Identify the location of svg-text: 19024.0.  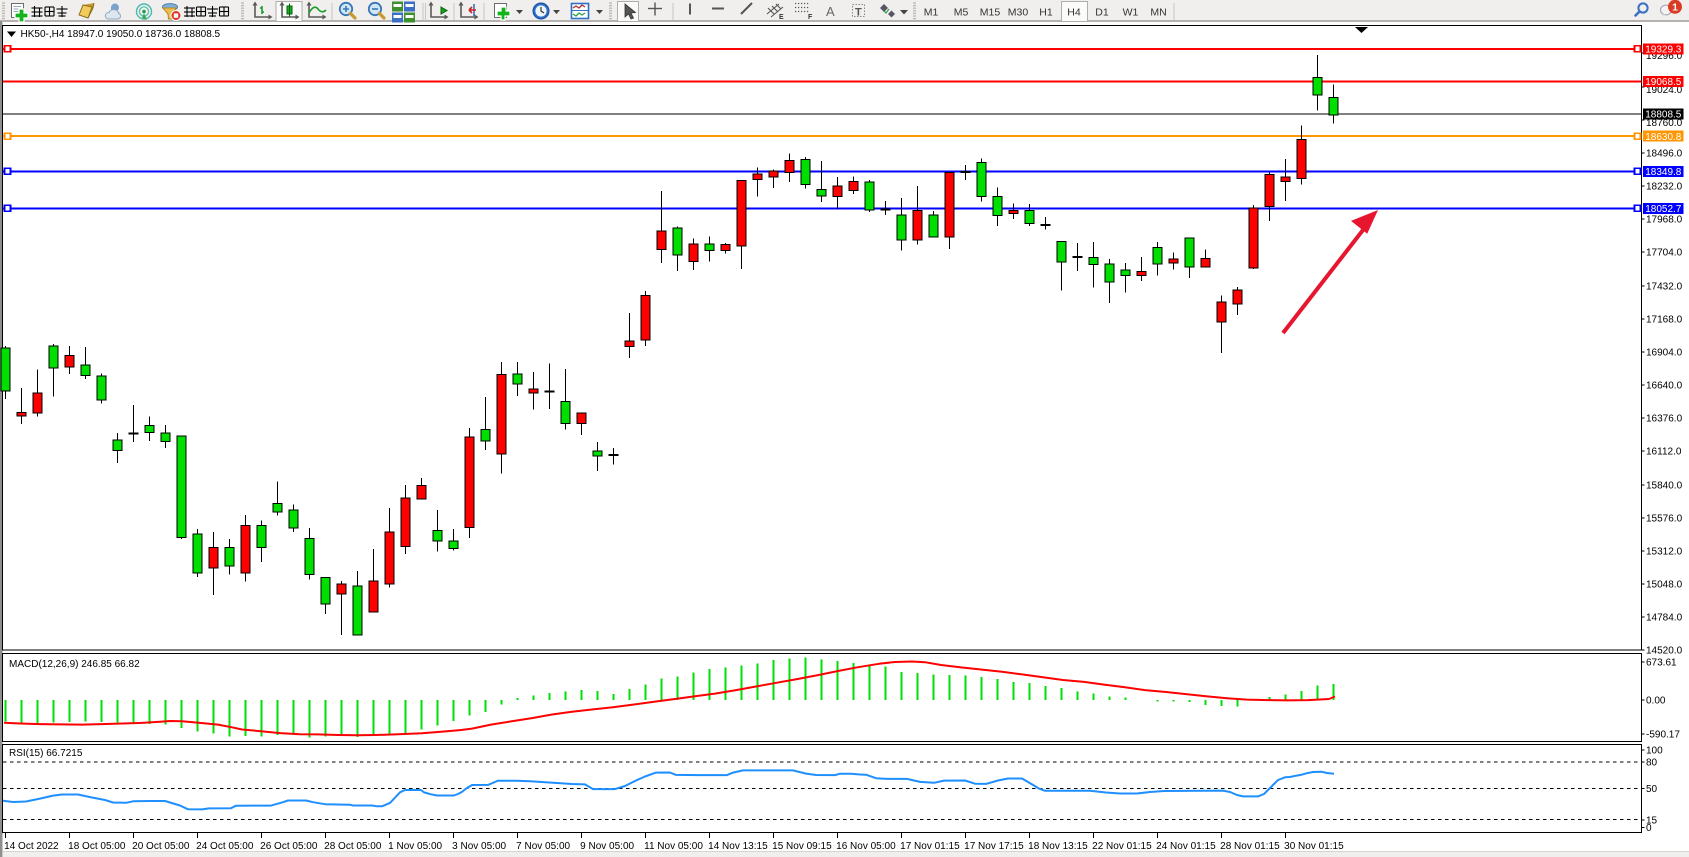
(1664, 90).